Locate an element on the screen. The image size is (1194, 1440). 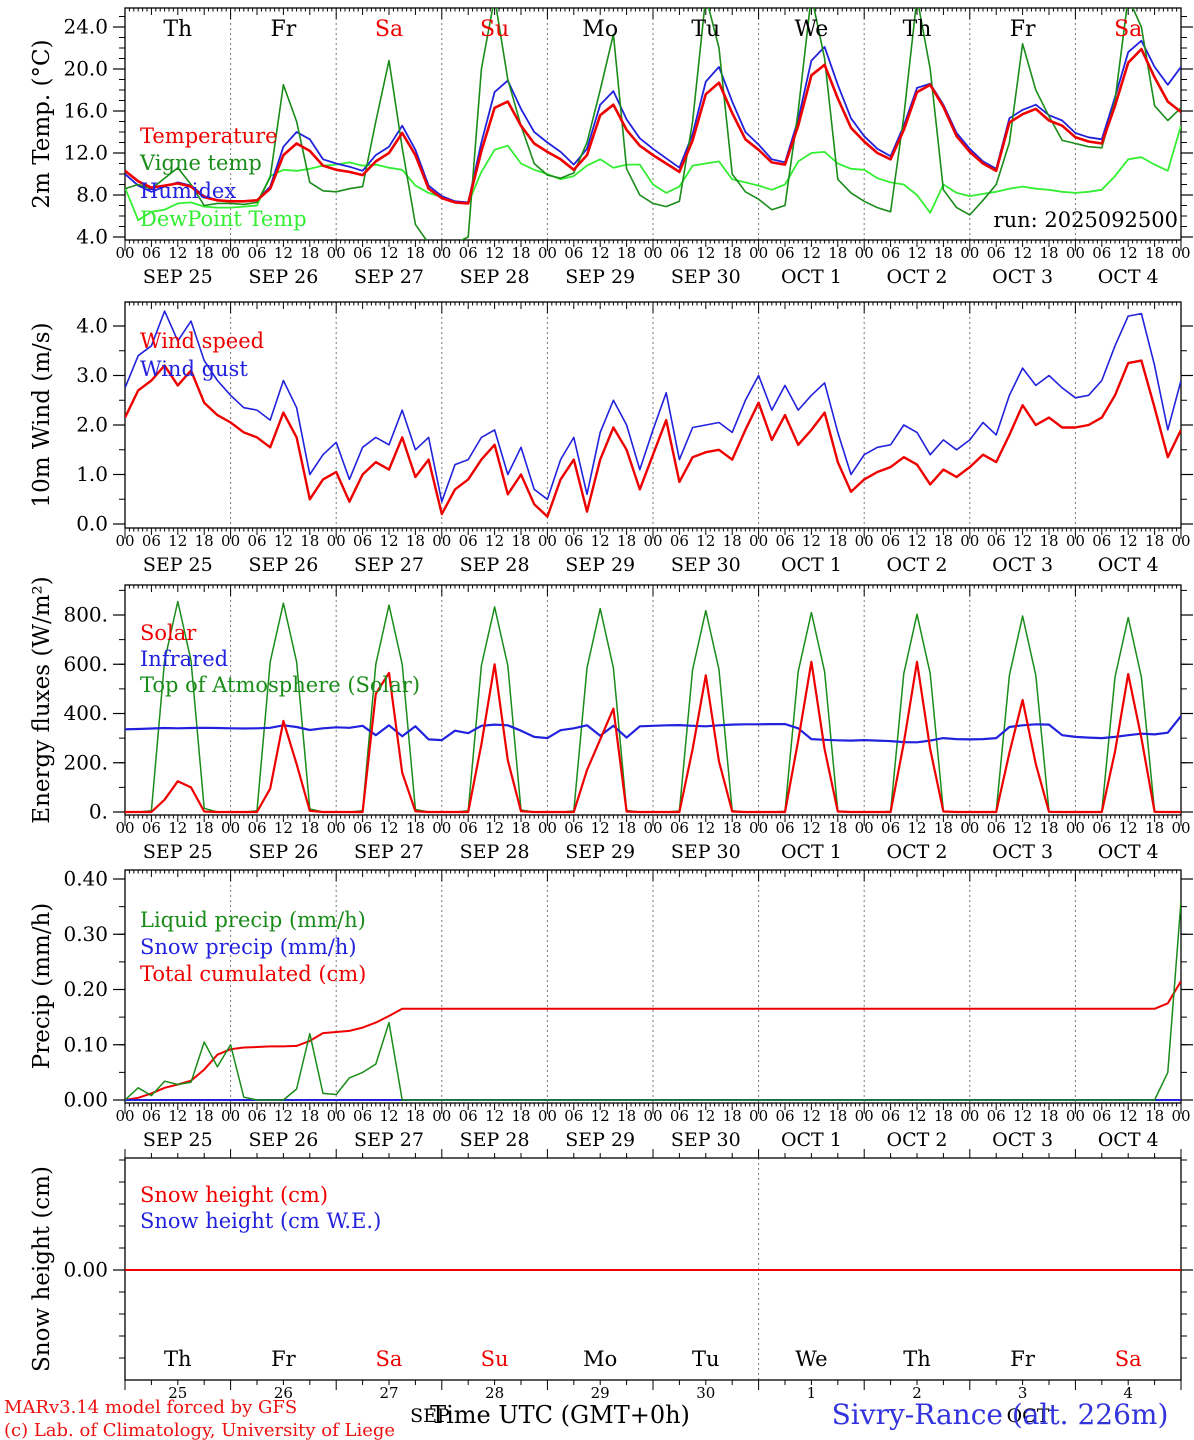
legend-energy: Infrared is located at coordinates (184, 659).